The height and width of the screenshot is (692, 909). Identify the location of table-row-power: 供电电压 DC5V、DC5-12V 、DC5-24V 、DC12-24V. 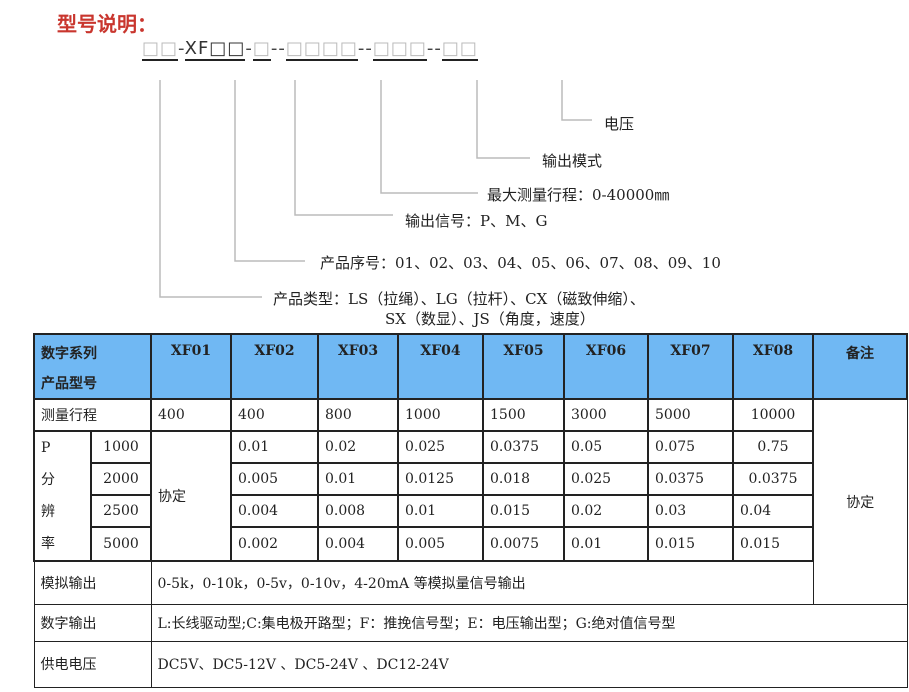
(470, 664).